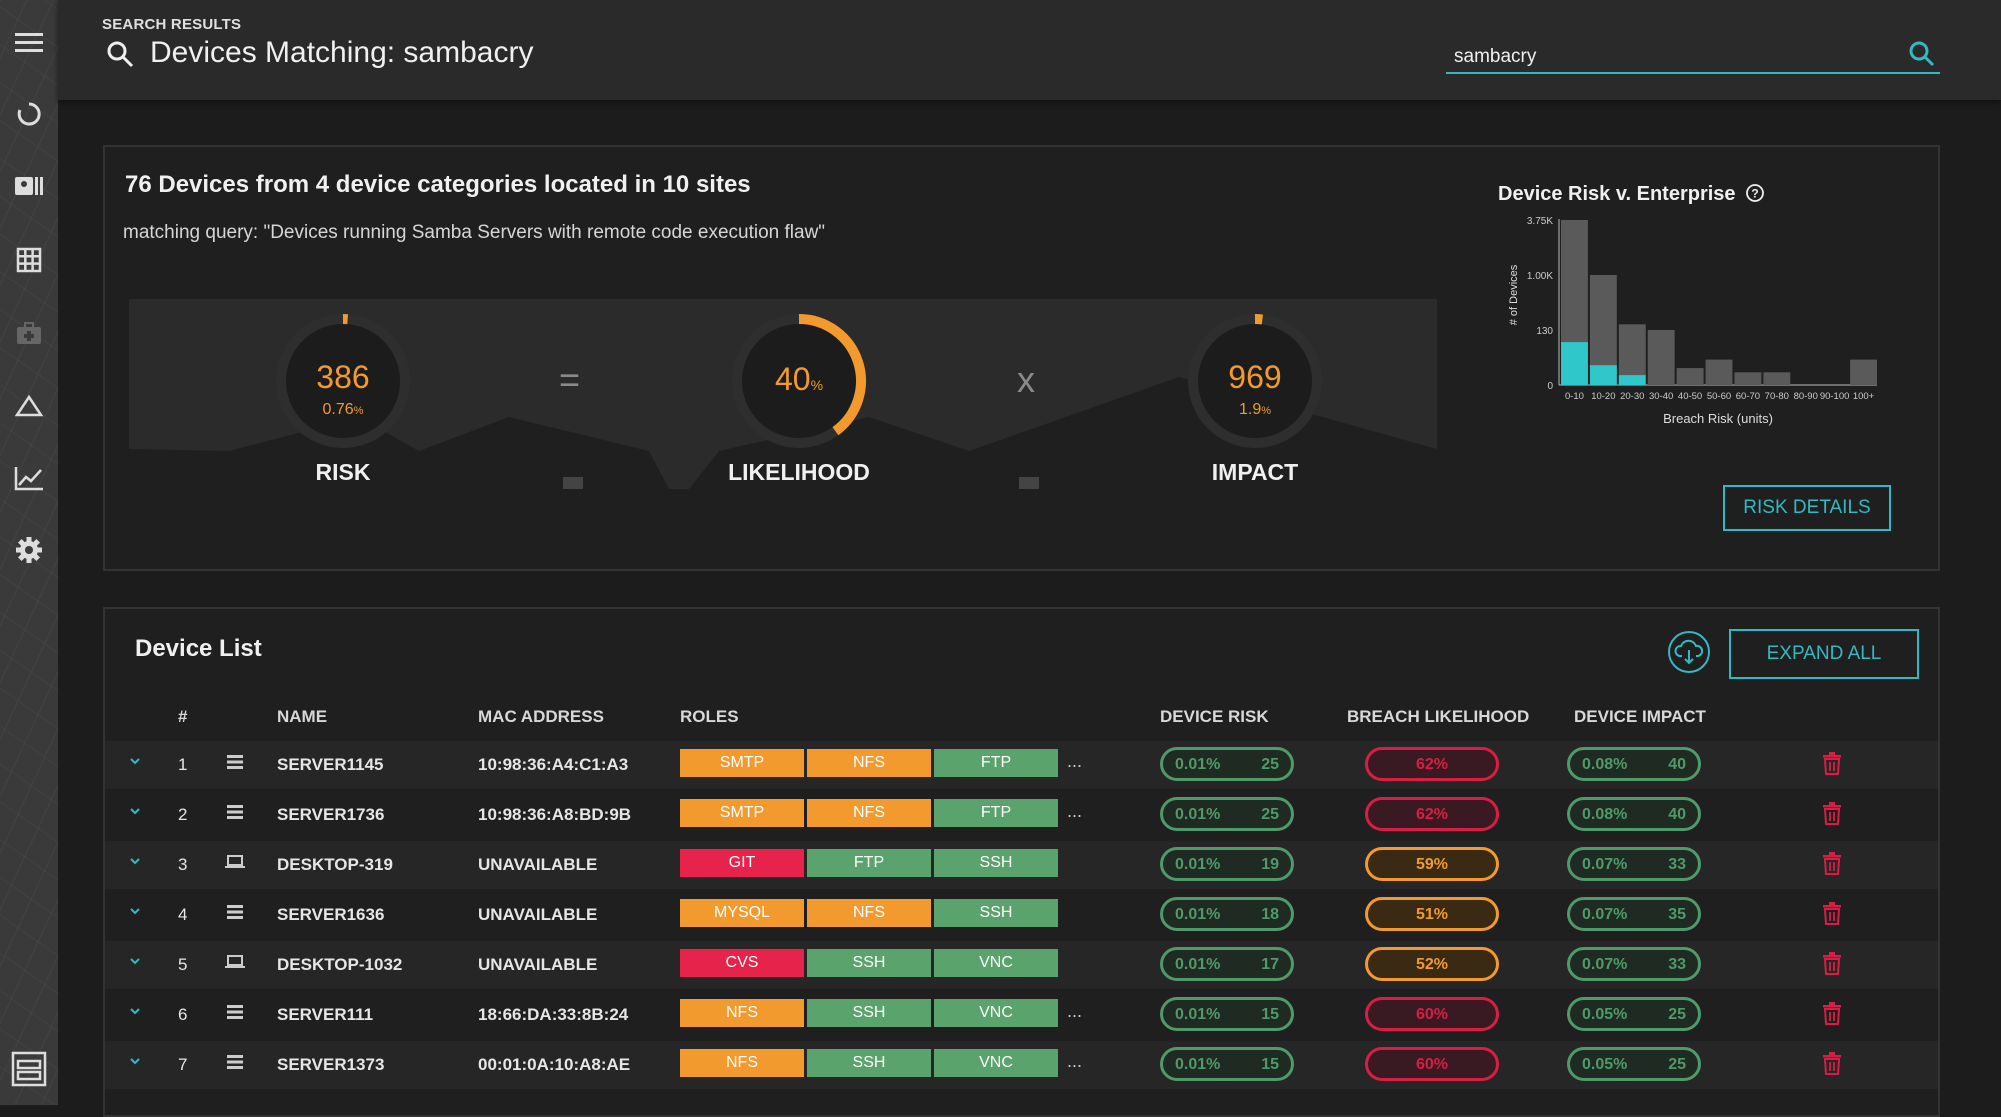 This screenshot has width=2001, height=1117. Describe the element at coordinates (182, 815) in the screenshot. I see `row-number: 2` at that location.